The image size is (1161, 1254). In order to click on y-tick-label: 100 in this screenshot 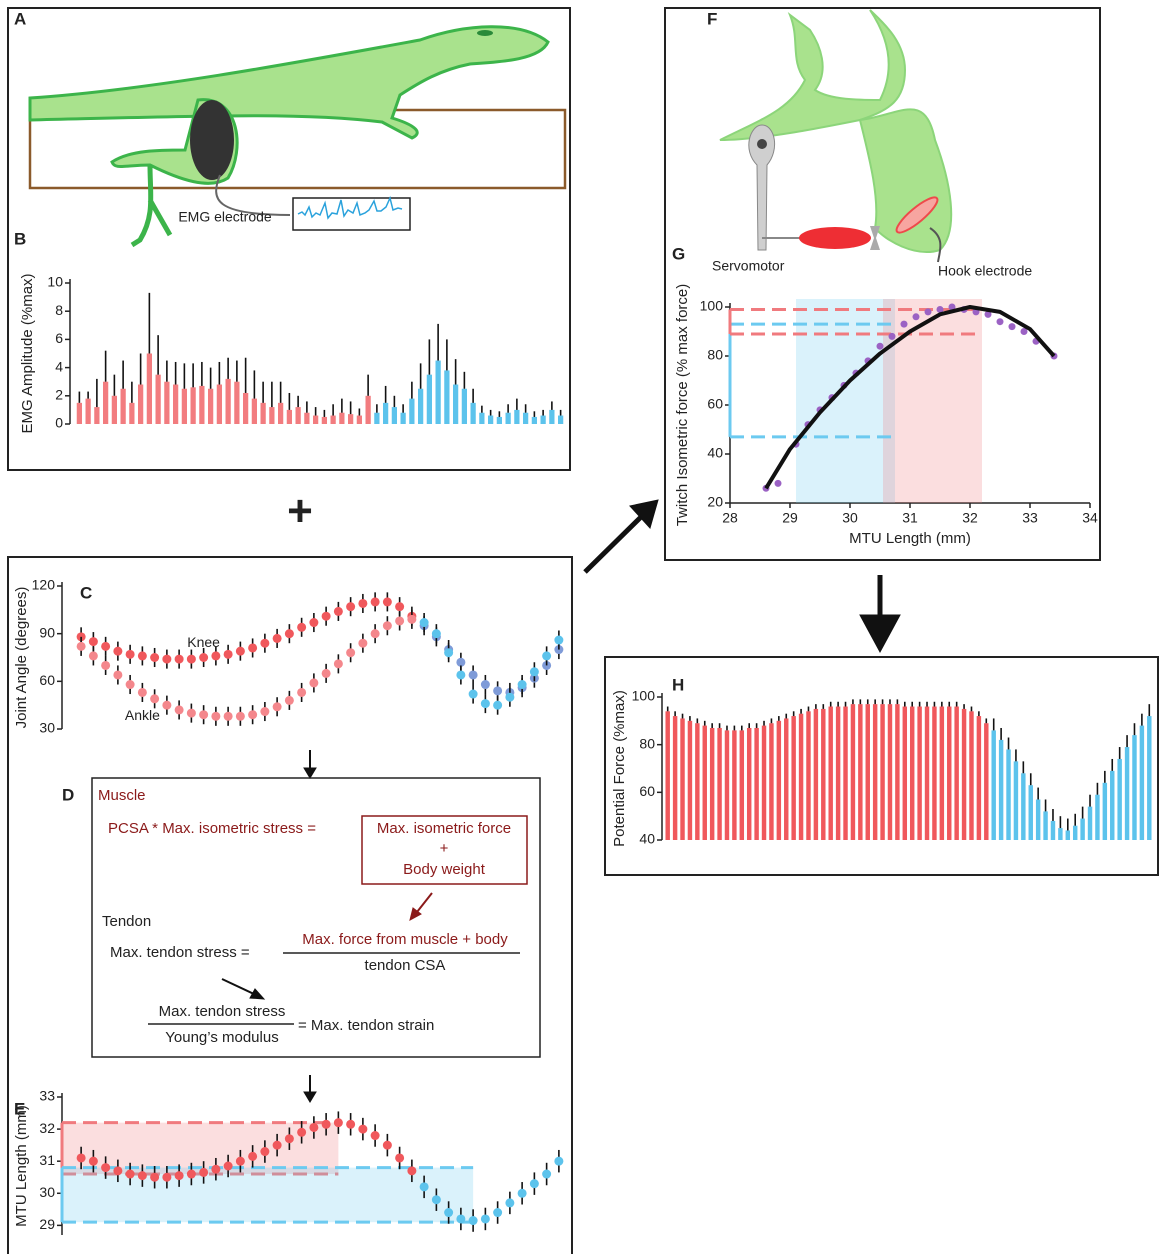, I will do `click(644, 696)`.